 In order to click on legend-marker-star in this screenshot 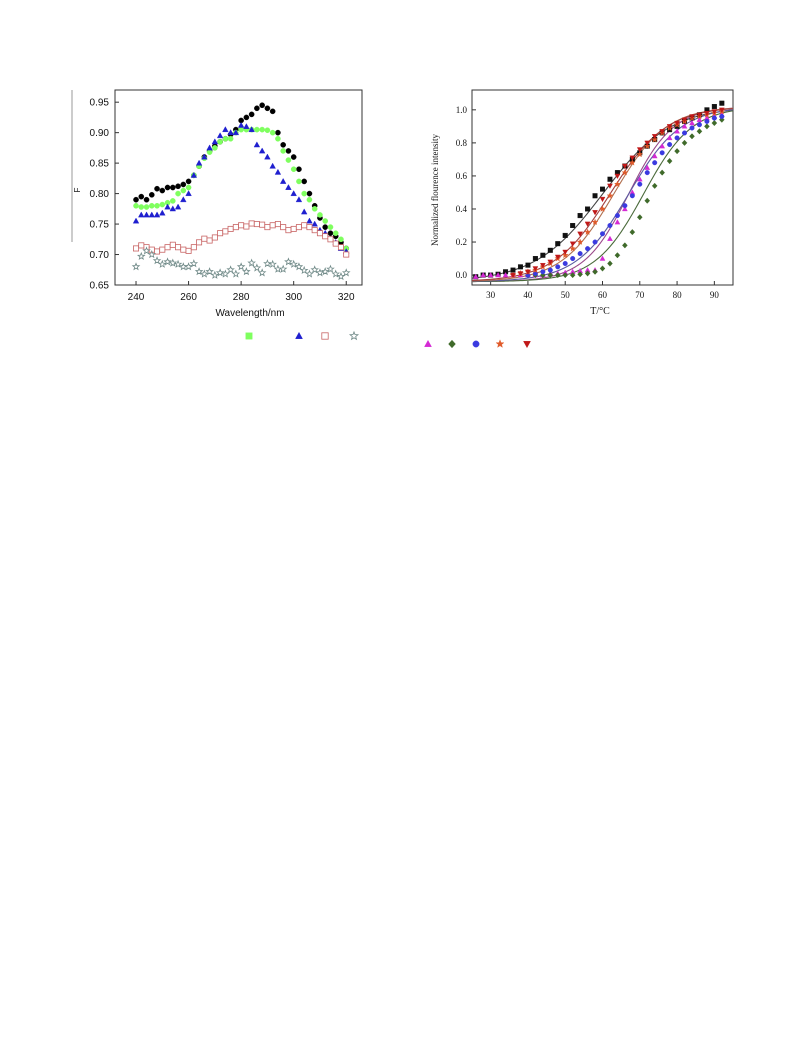, I will do `click(500, 343)`.